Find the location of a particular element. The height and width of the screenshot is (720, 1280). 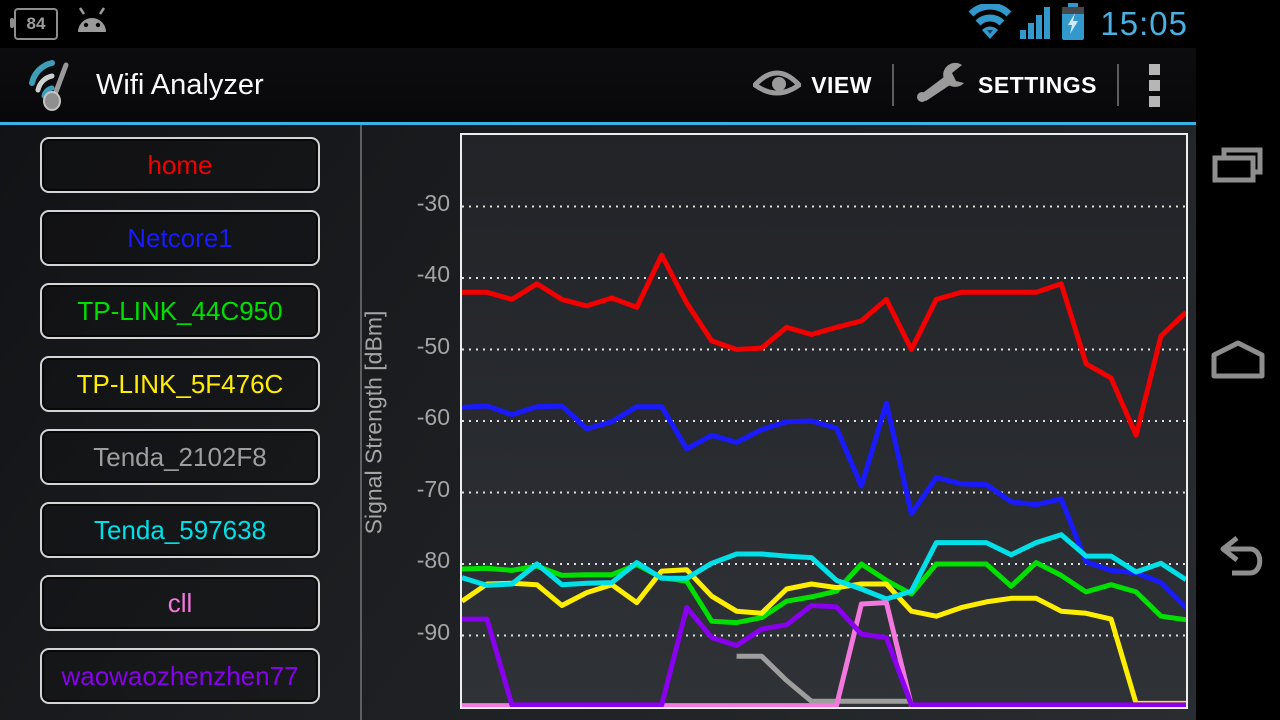

home-icon is located at coordinates (1238, 359).